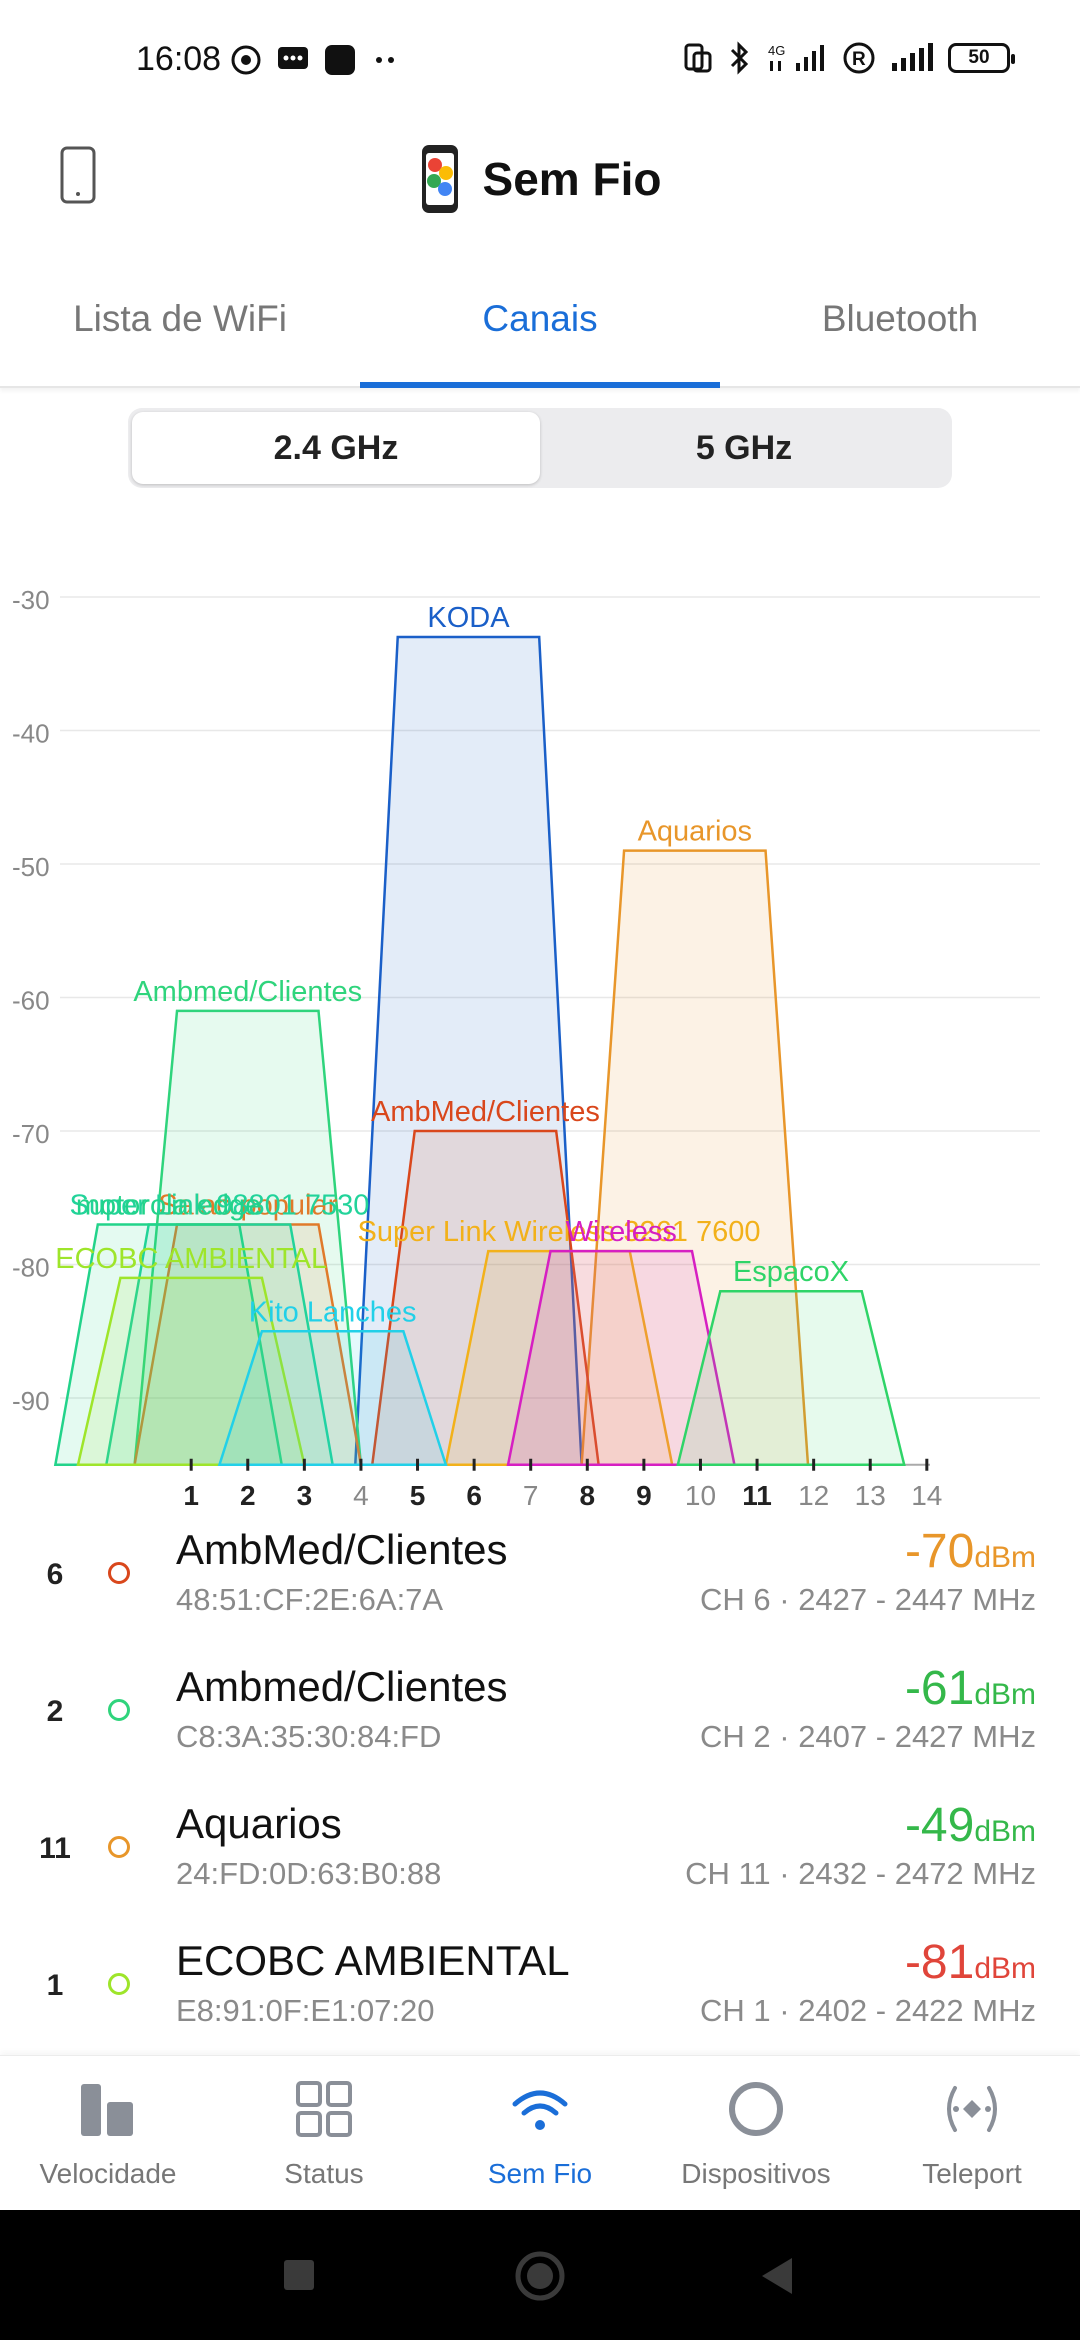 Image resolution: width=1080 pixels, height=2340 pixels. What do you see at coordinates (859, 58) in the screenshot?
I see `roaming-icon: R` at bounding box center [859, 58].